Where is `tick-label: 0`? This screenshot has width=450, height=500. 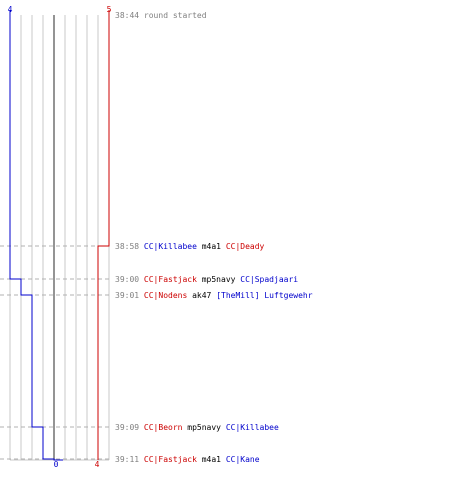 tick-label: 0 is located at coordinates (56, 464).